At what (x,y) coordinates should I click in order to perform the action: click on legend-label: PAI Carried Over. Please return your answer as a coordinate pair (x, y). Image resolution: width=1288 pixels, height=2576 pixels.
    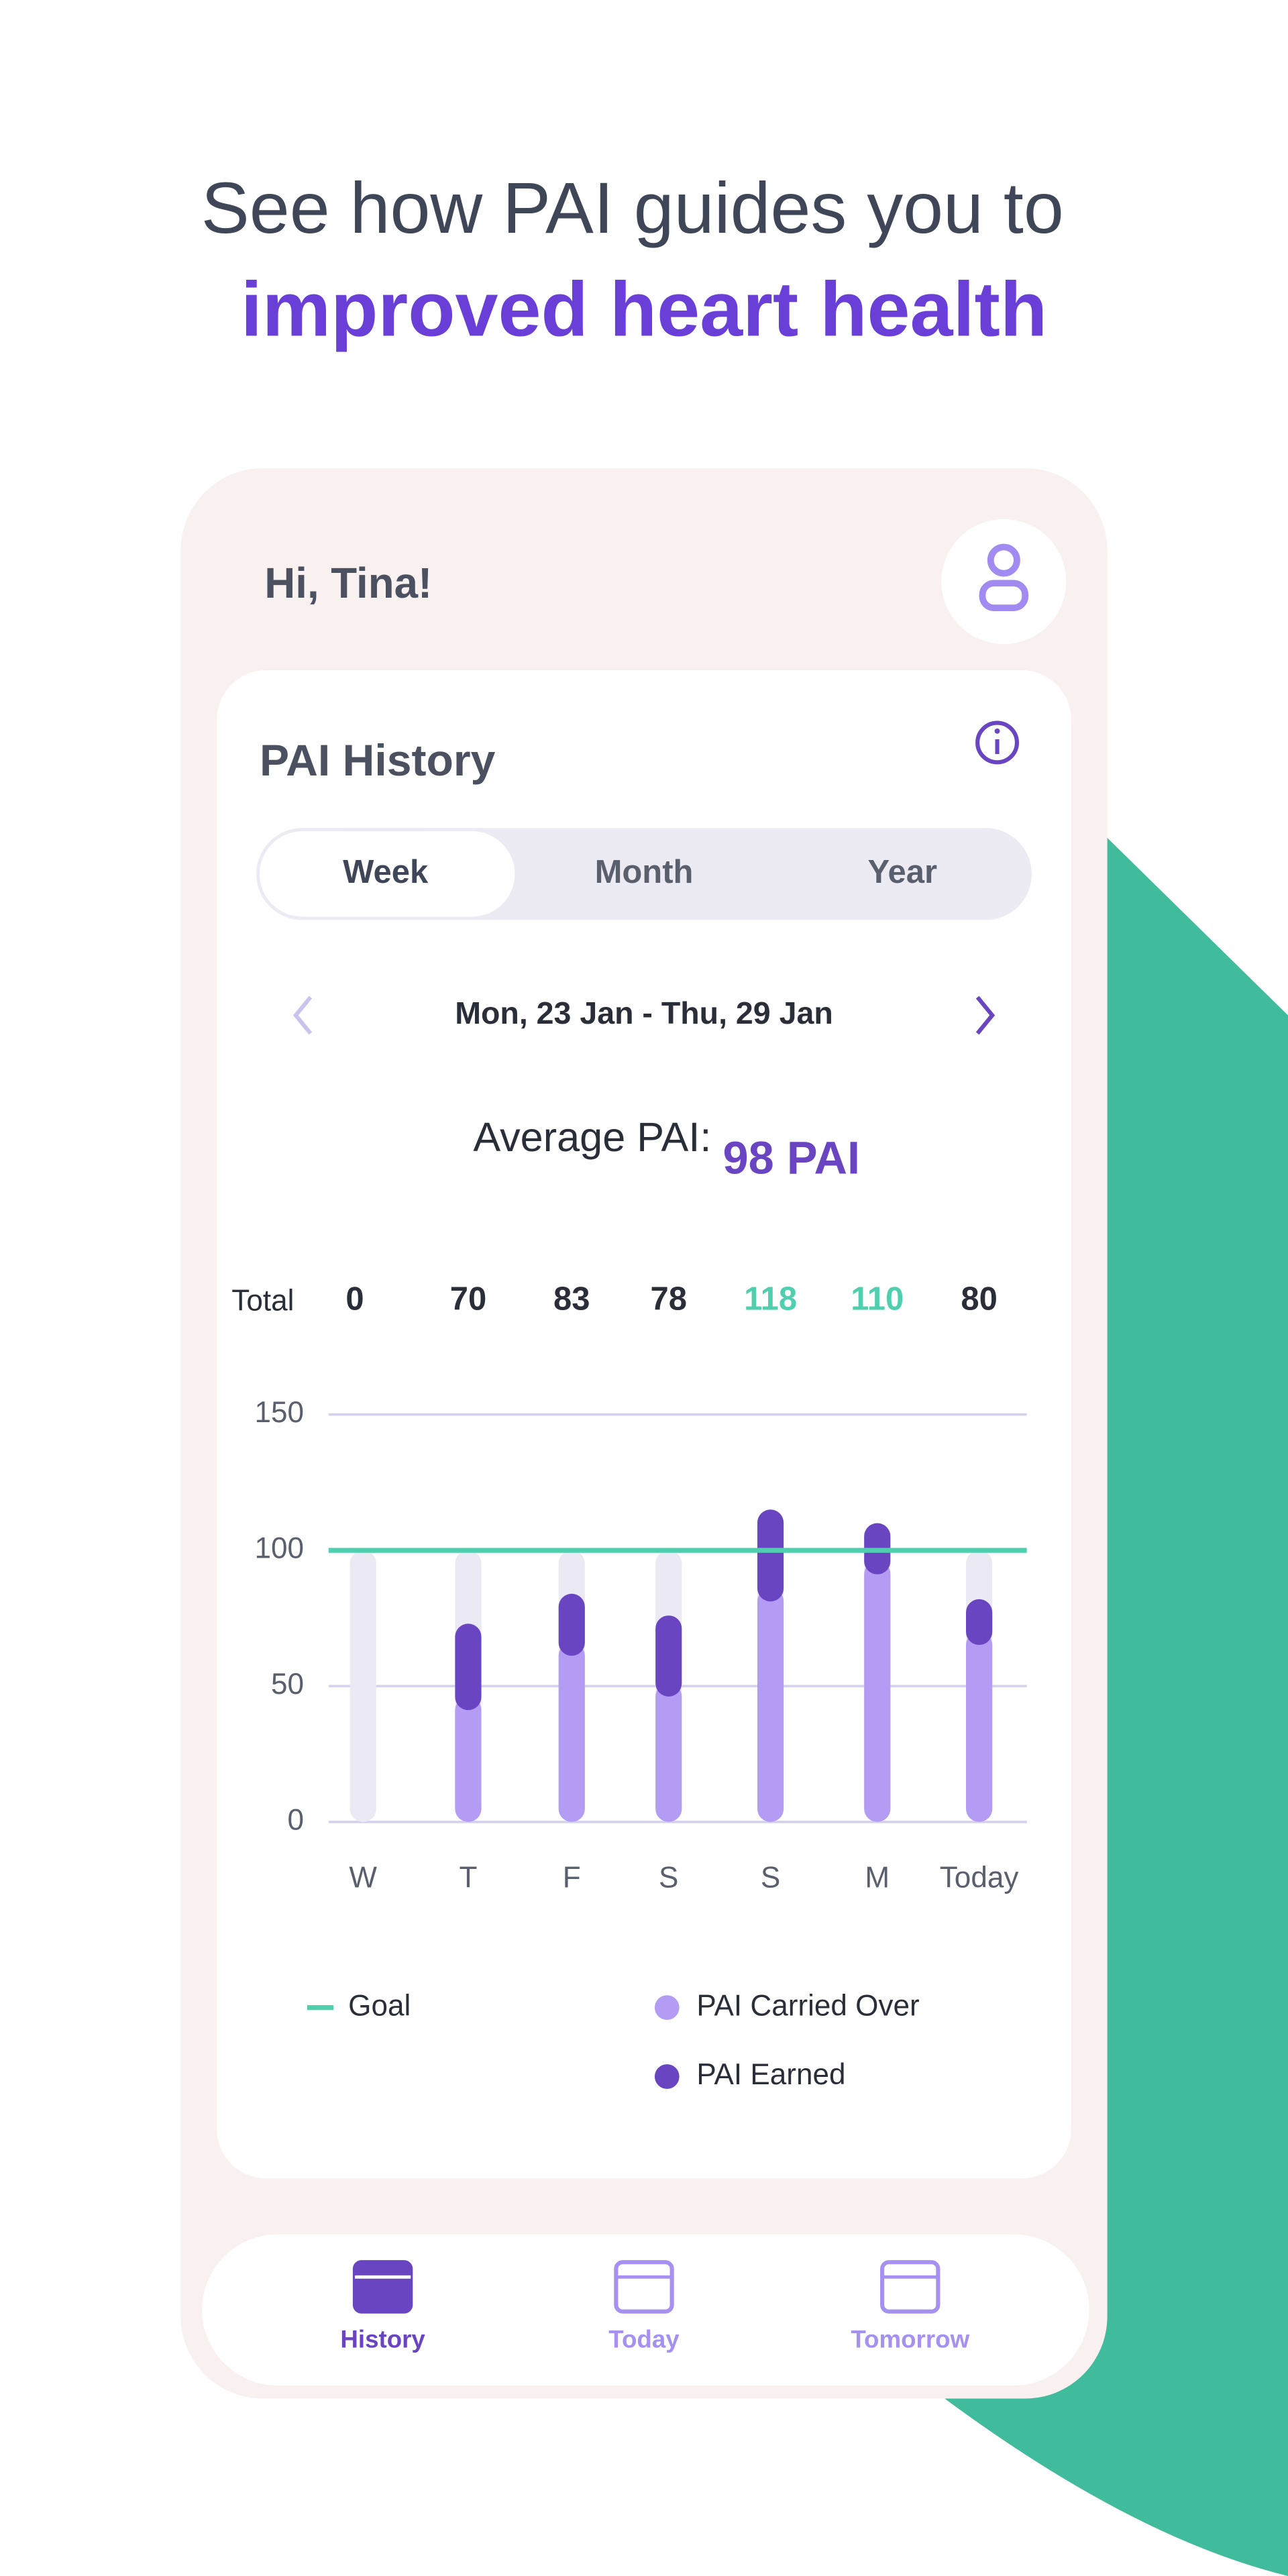
    Looking at the image, I should click on (807, 2005).